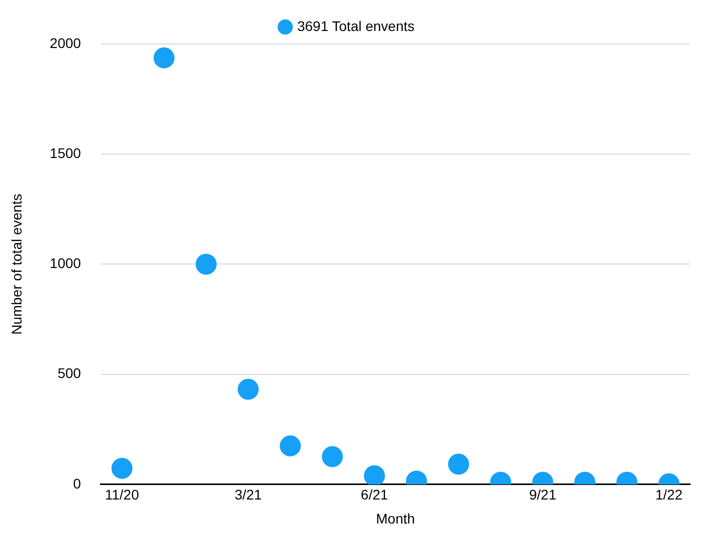 The height and width of the screenshot is (537, 708). I want to click on legend-label: 3691 Total envents, so click(356, 26).